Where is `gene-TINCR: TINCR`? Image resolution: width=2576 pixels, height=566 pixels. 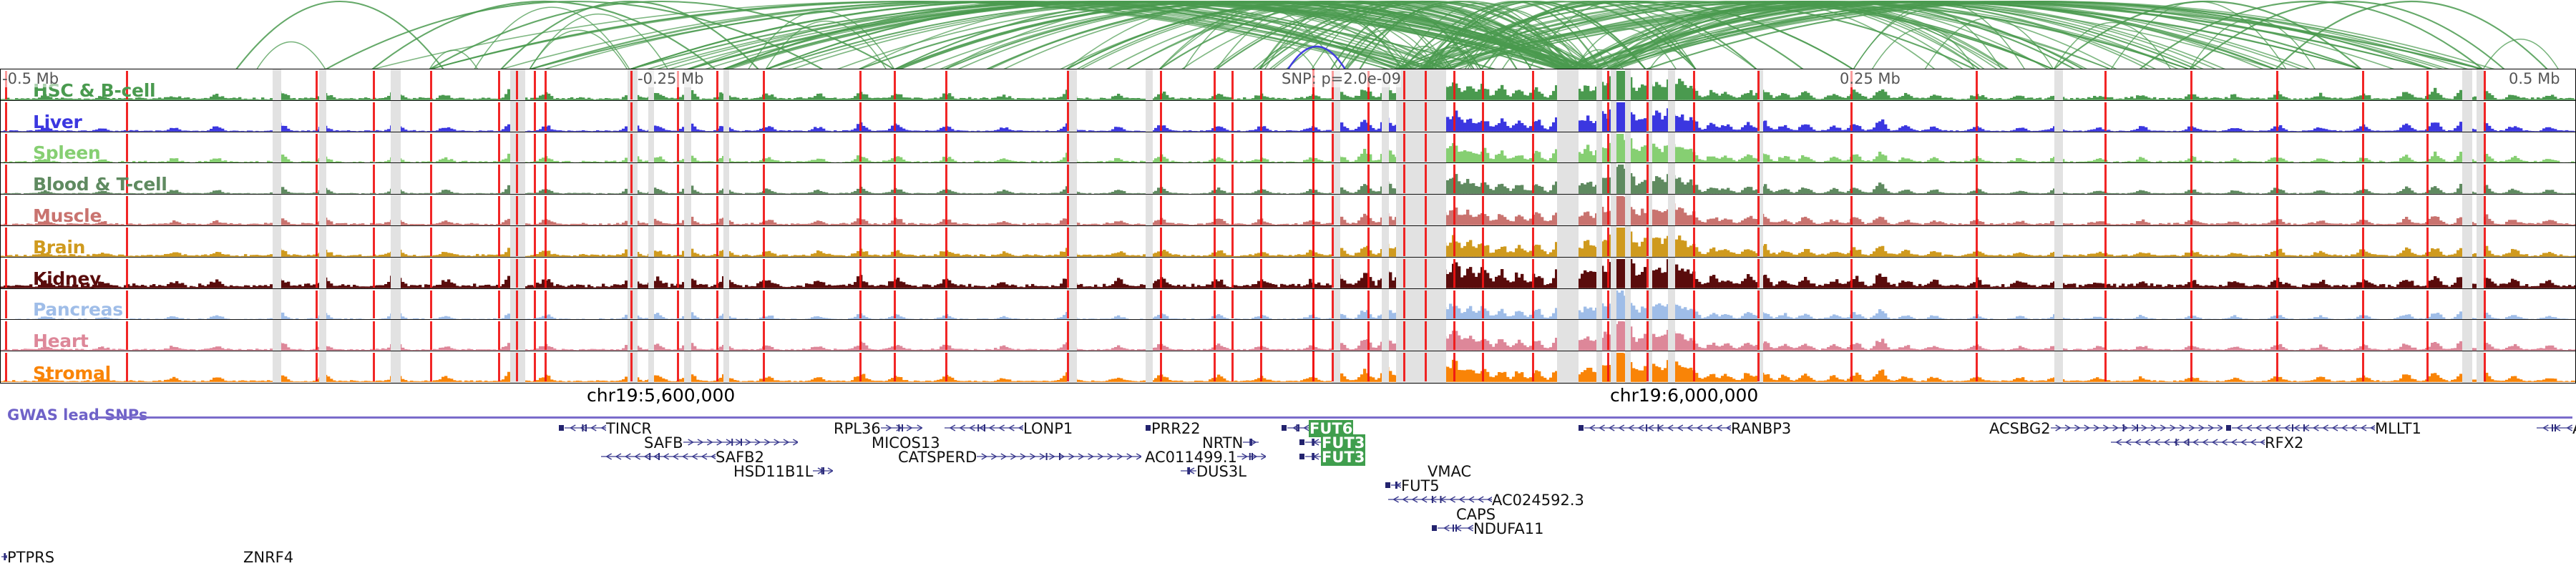 gene-TINCR: TINCR is located at coordinates (605, 428).